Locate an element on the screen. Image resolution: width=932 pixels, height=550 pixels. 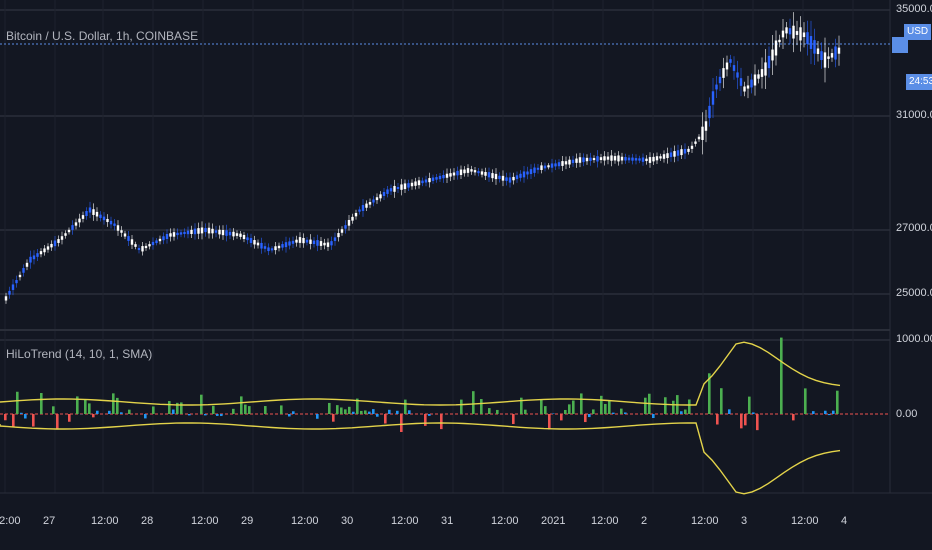
time-label: 28 is located at coordinates (147, 521).